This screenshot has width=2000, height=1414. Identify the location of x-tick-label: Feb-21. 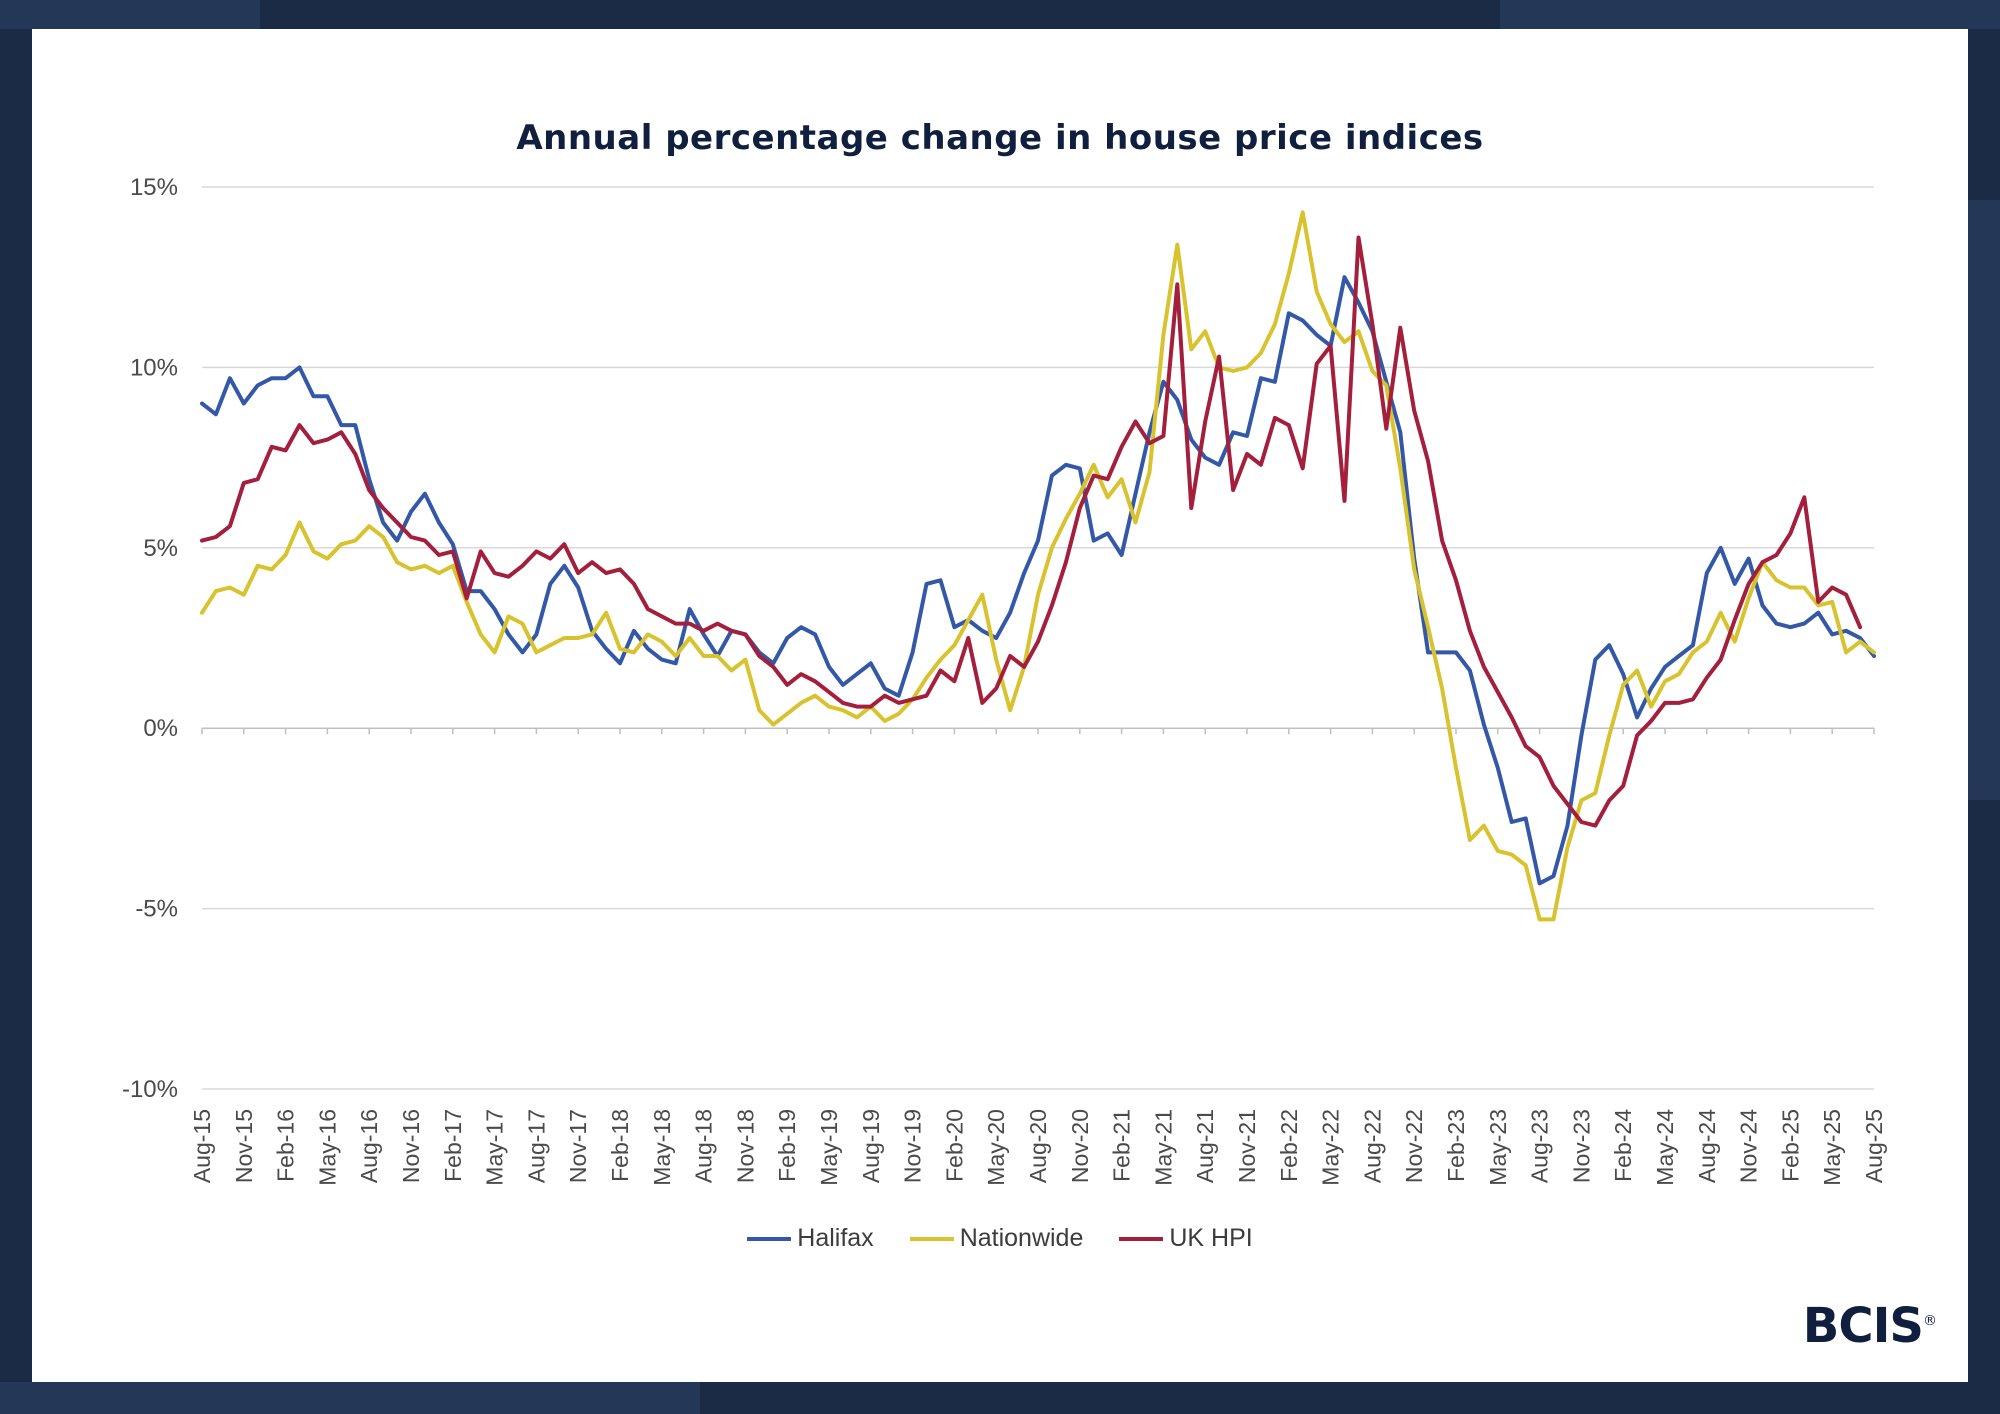
(1122, 1145).